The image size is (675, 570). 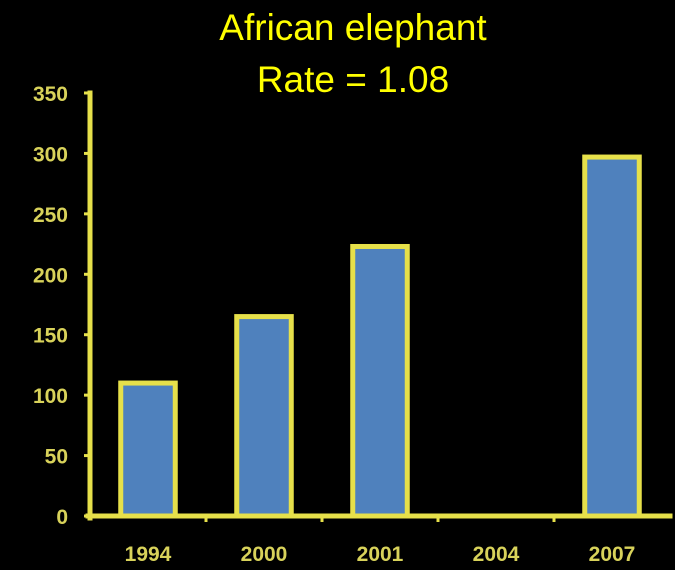 I want to click on bar-2007, so click(x=612, y=336).